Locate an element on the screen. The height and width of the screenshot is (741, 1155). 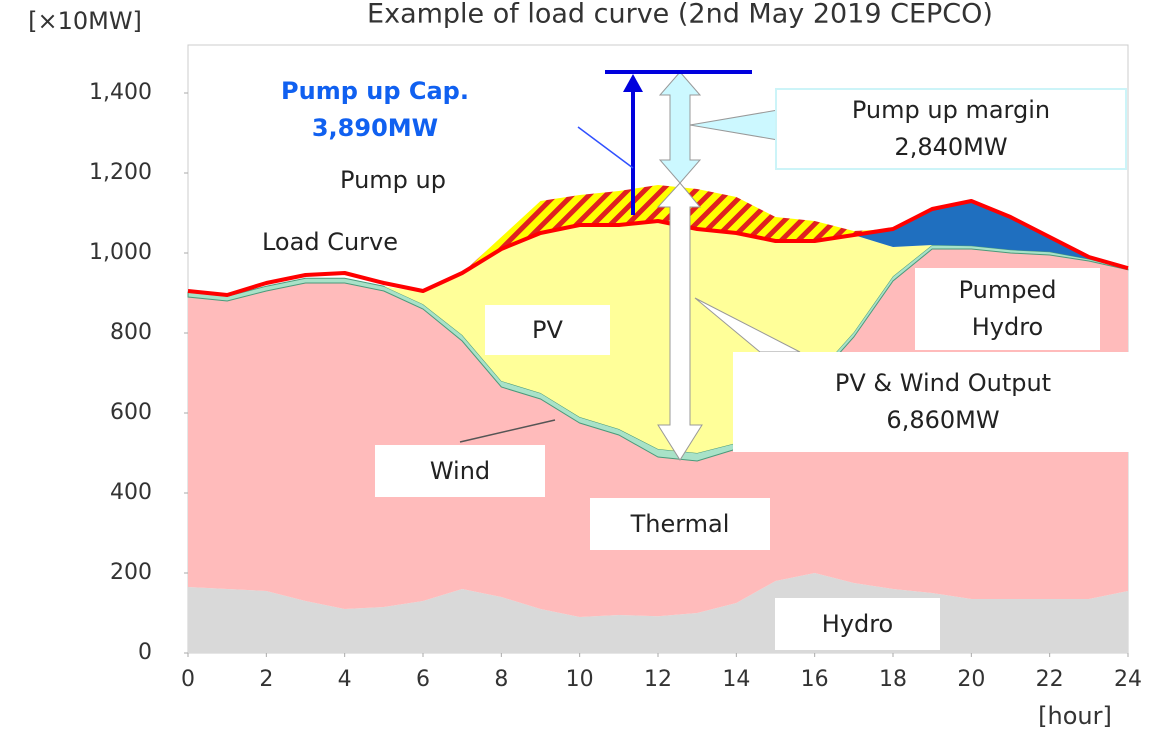
annotation-line: Pump up margin is located at coordinates (951, 110).